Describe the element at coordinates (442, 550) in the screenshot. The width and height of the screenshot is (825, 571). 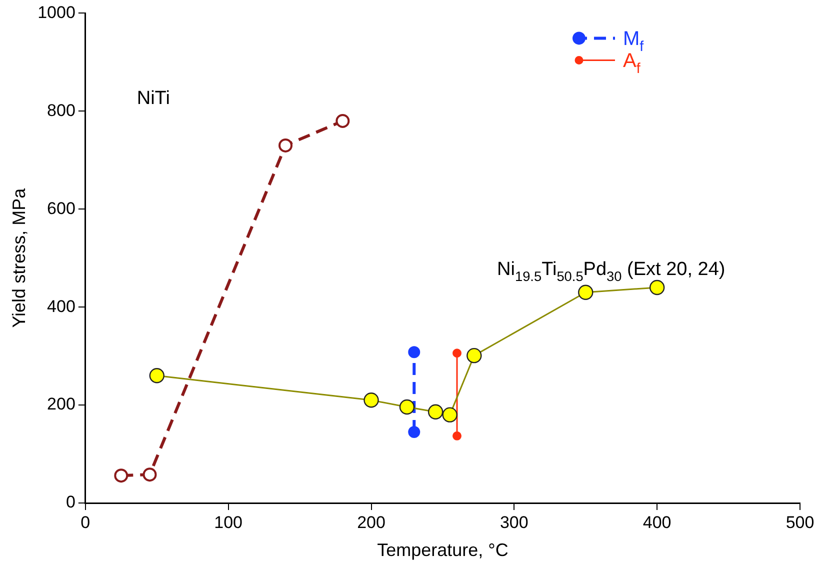
I see `x-axis-title: Temperature, °C` at that location.